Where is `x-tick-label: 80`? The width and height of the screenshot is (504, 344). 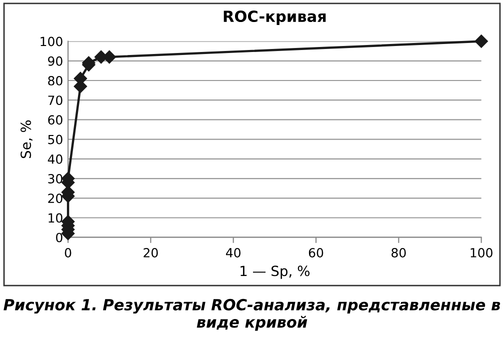 x-tick-label: 80 is located at coordinates (399, 253).